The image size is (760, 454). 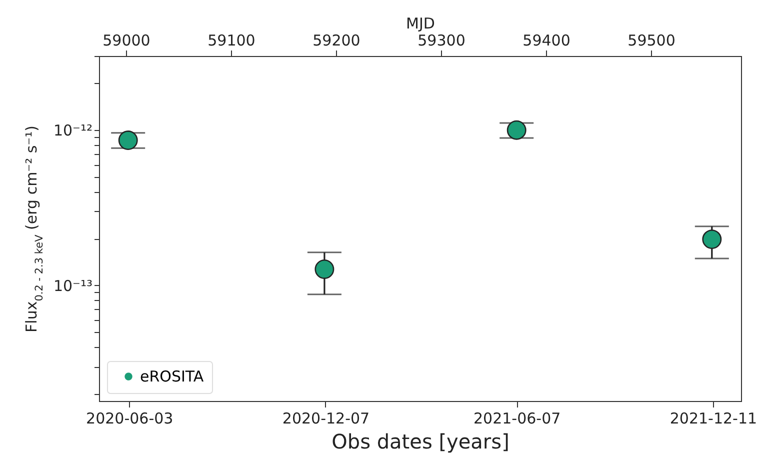 What do you see at coordinates (442, 41) in the screenshot?
I see `x2-tick-label: 59300` at bounding box center [442, 41].